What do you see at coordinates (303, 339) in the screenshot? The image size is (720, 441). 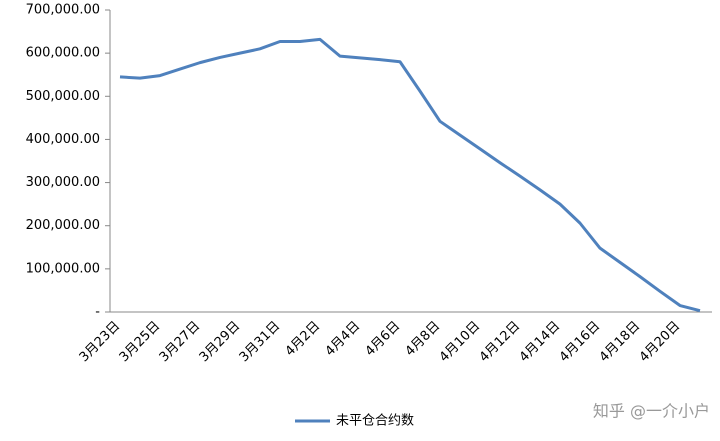 I see `x-tick-label: 4月2日` at bounding box center [303, 339].